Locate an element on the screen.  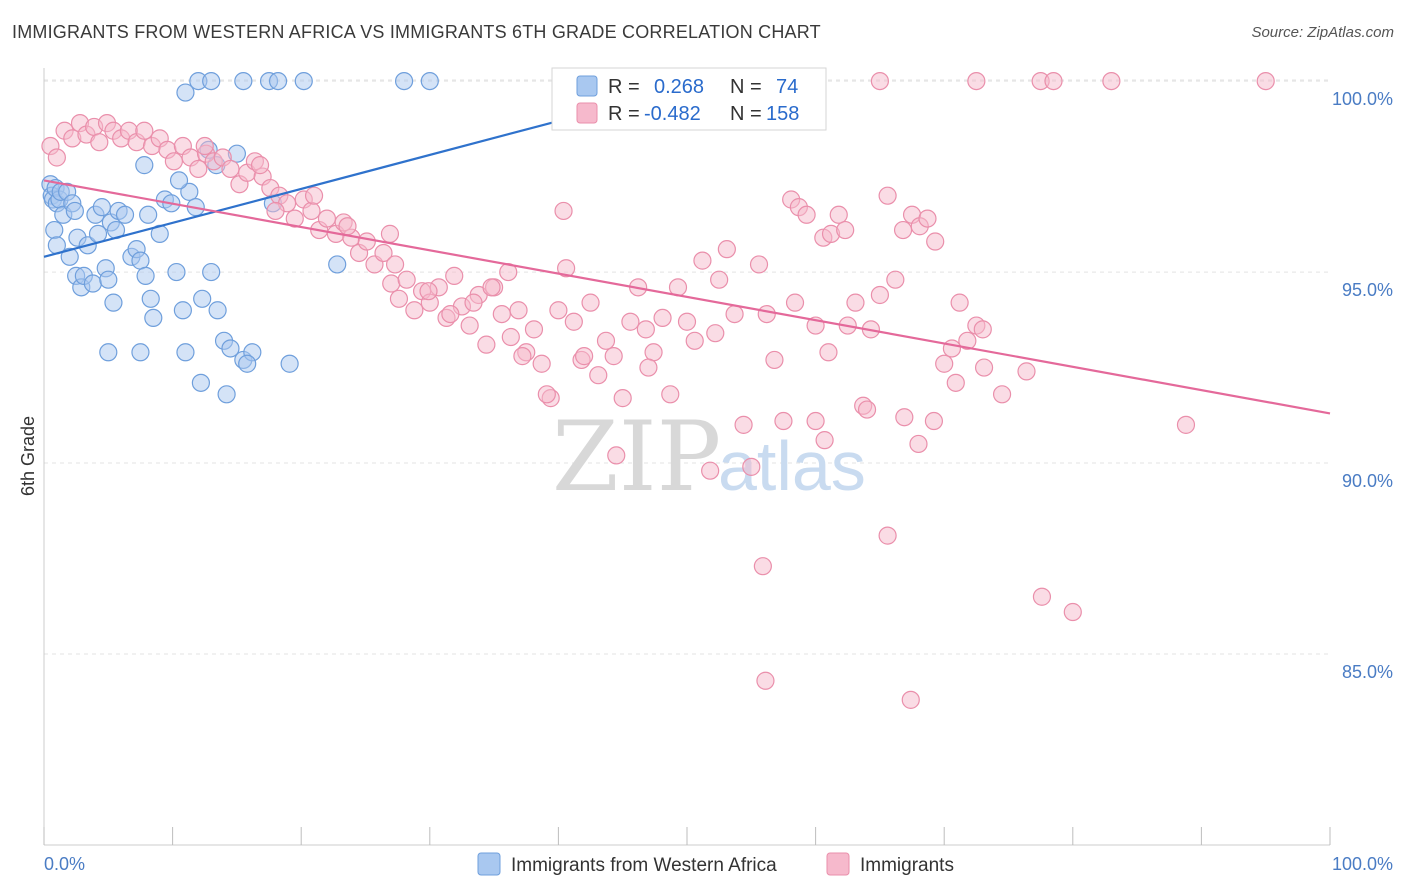
y-axis-label: 6th Grade is located at coordinates (28, 456).